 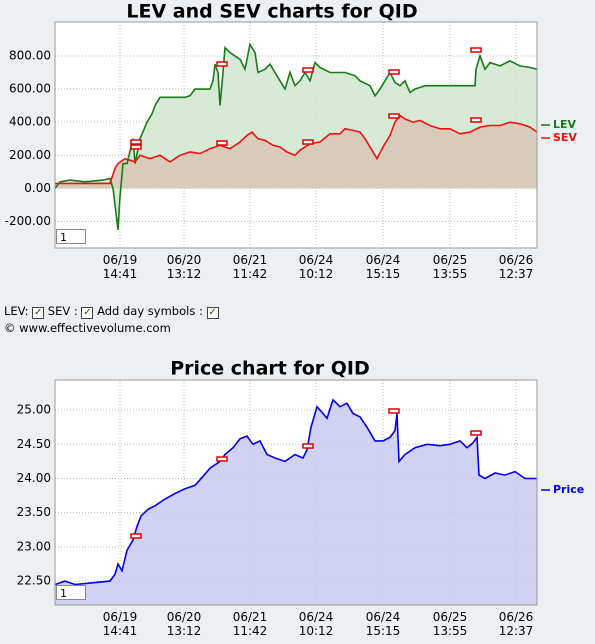 I want to click on y-tick-label: 24.00, so click(x=34, y=478).